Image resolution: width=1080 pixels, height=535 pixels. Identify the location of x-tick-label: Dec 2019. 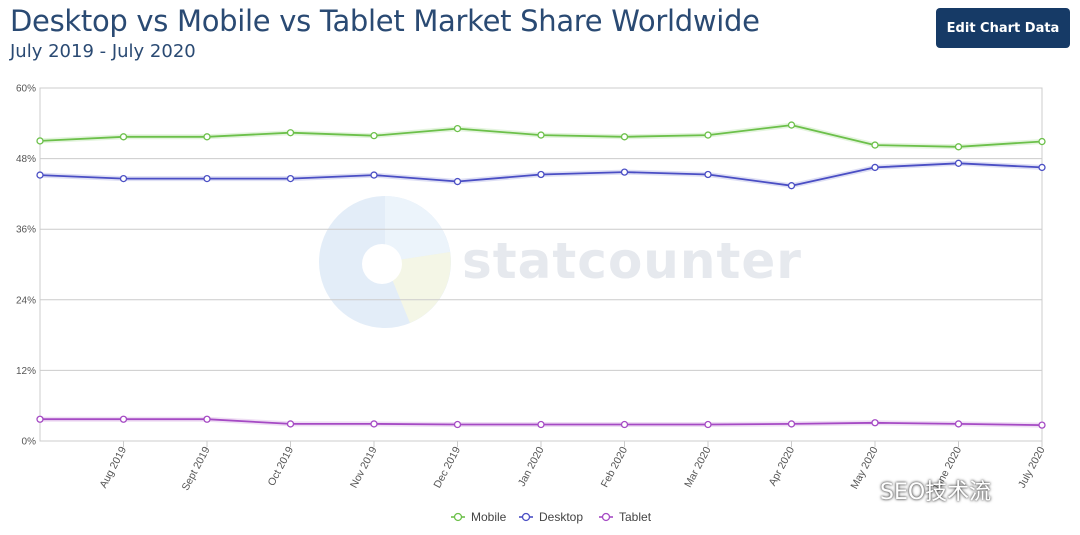
(447, 467).